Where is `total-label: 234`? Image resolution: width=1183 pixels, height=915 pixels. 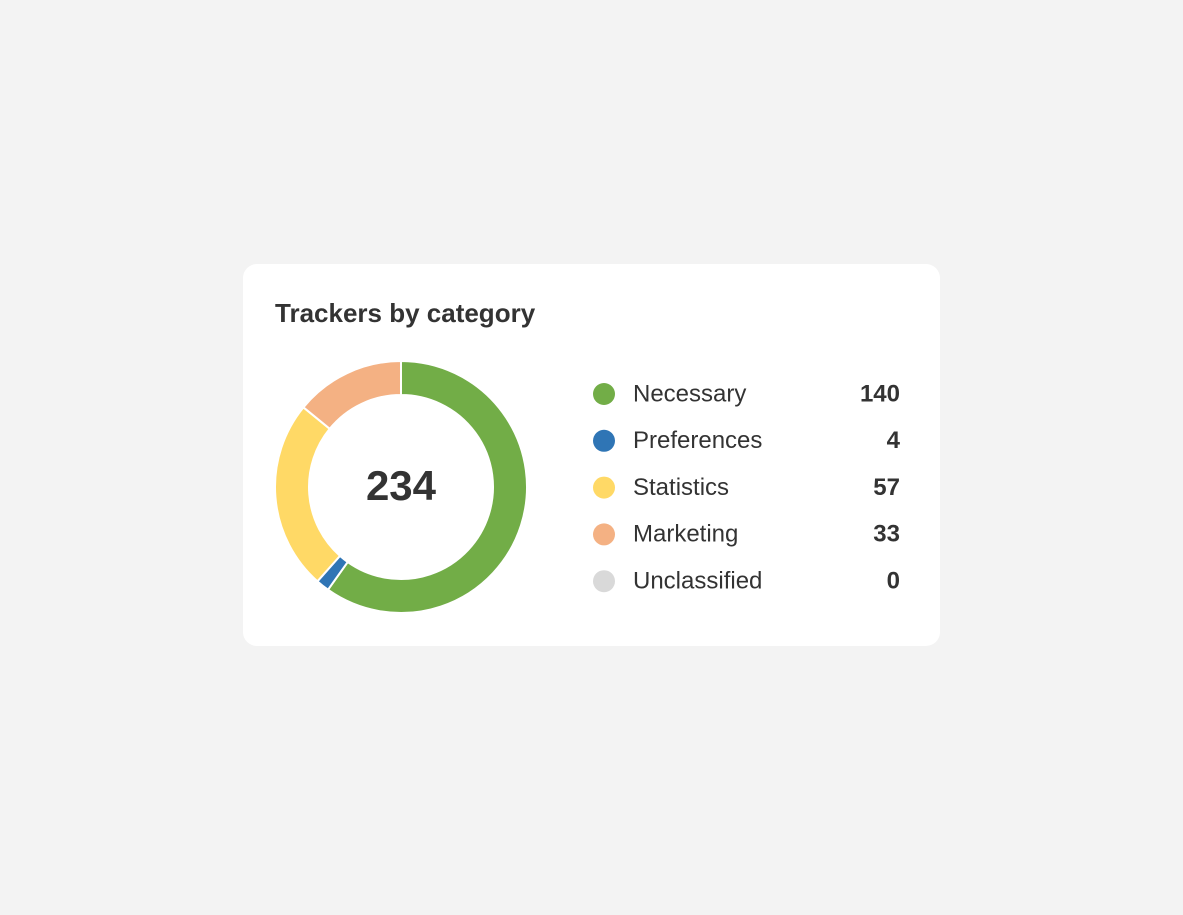 total-label: 234 is located at coordinates (401, 485).